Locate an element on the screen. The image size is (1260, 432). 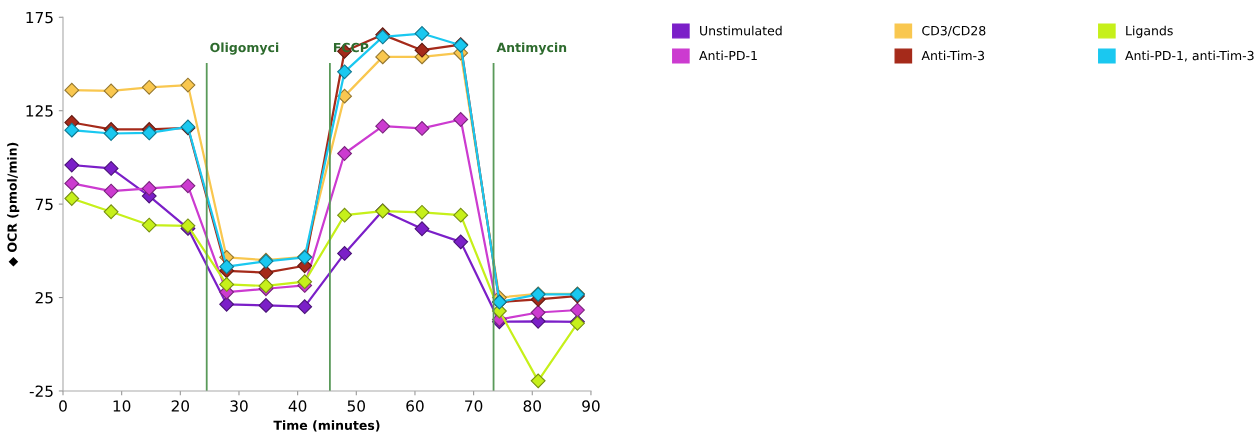
x-tick-label: 10 is located at coordinates (122, 406).